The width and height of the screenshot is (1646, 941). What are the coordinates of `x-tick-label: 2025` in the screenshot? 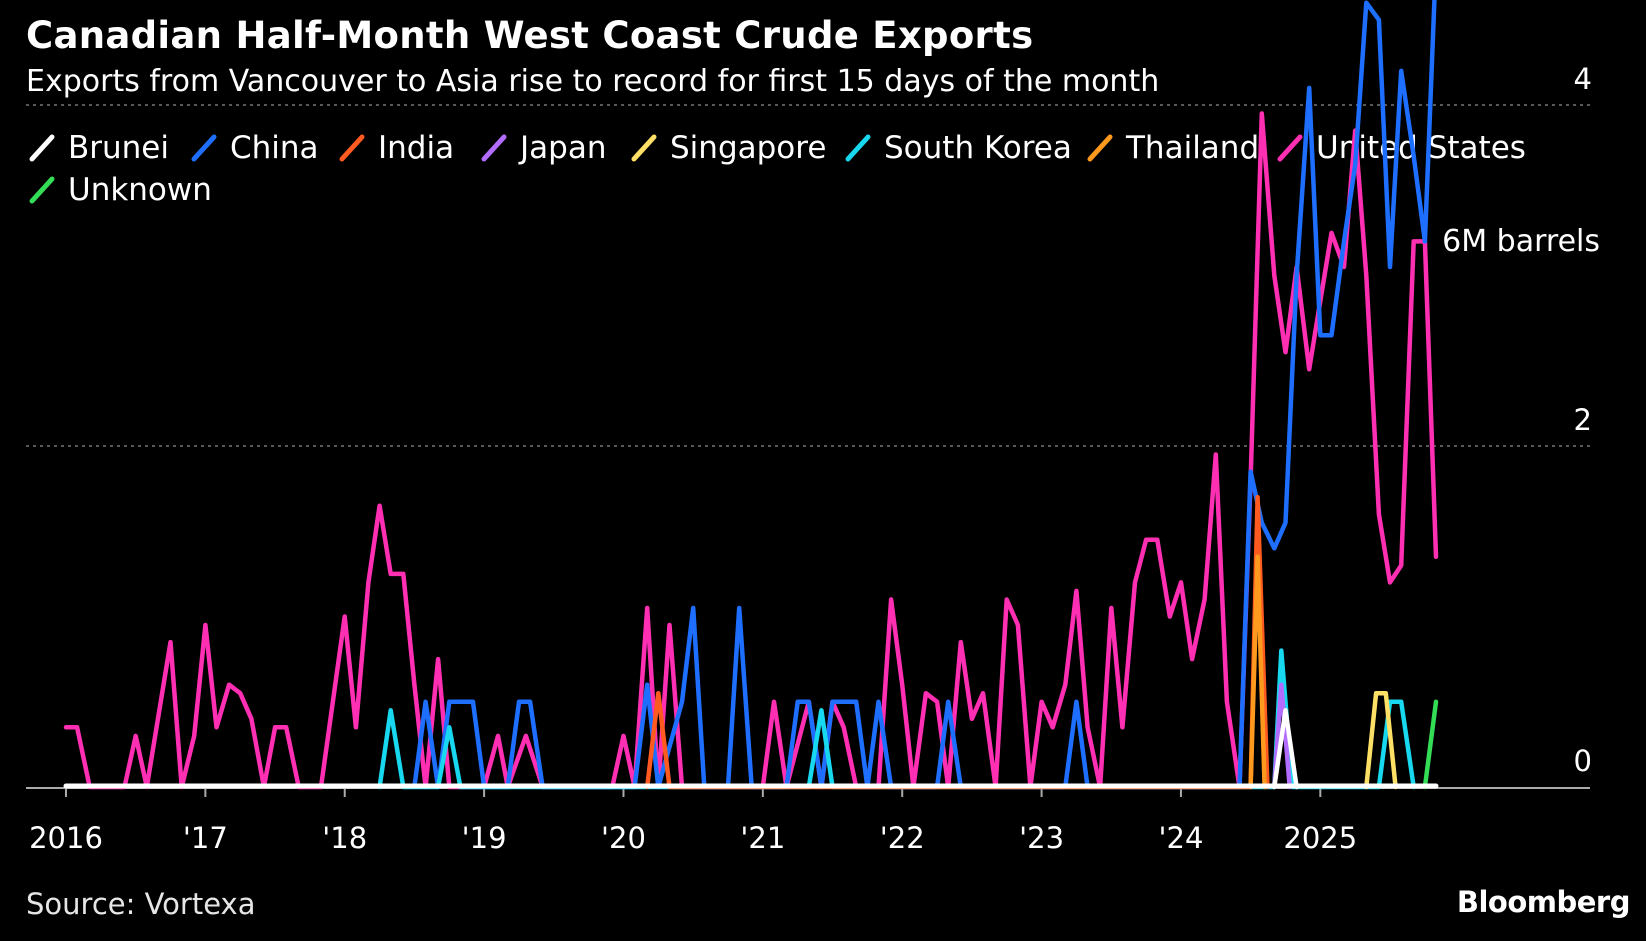 It's located at (1320, 838).